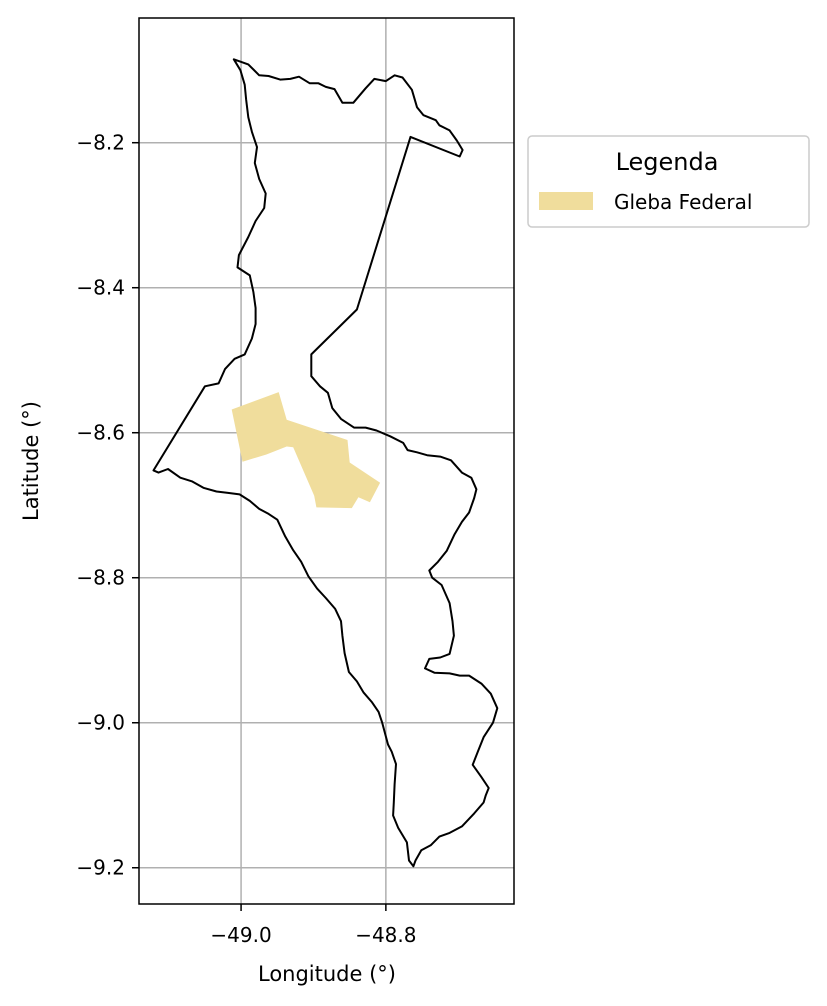 The width and height of the screenshot is (827, 1006). I want to click on gleba-federal-layer, so click(306, 450).